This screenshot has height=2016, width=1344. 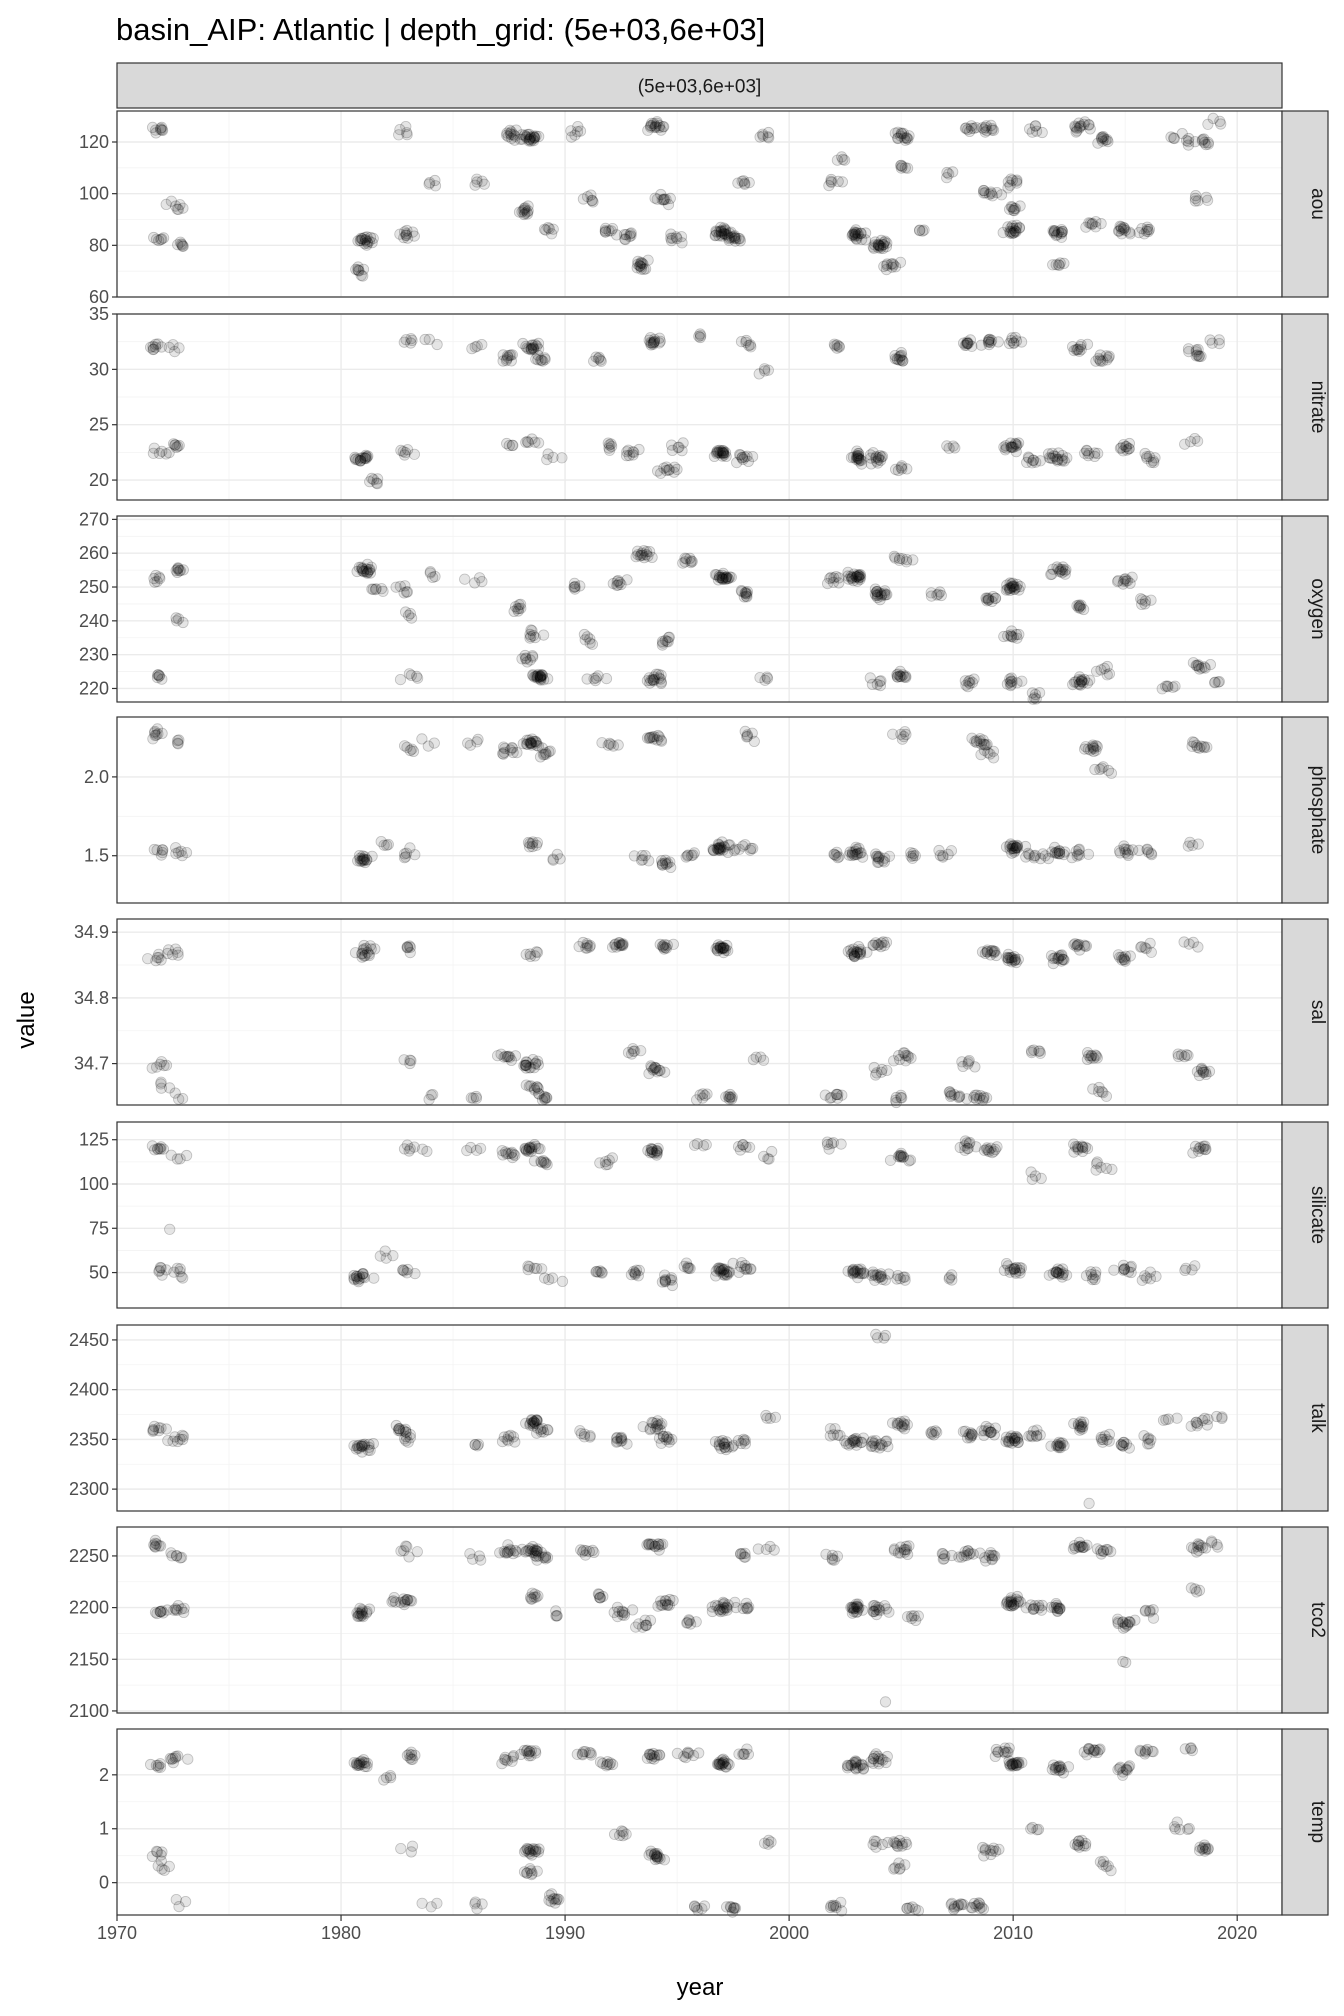 What do you see at coordinates (104, 1883) in the screenshot?
I see `y-tick-label: 0` at bounding box center [104, 1883].